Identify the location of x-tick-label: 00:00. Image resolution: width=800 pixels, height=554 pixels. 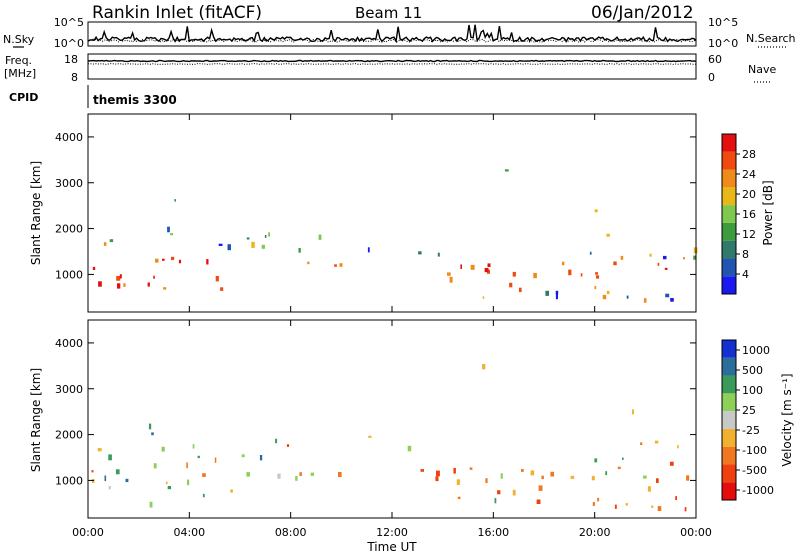
(696, 532).